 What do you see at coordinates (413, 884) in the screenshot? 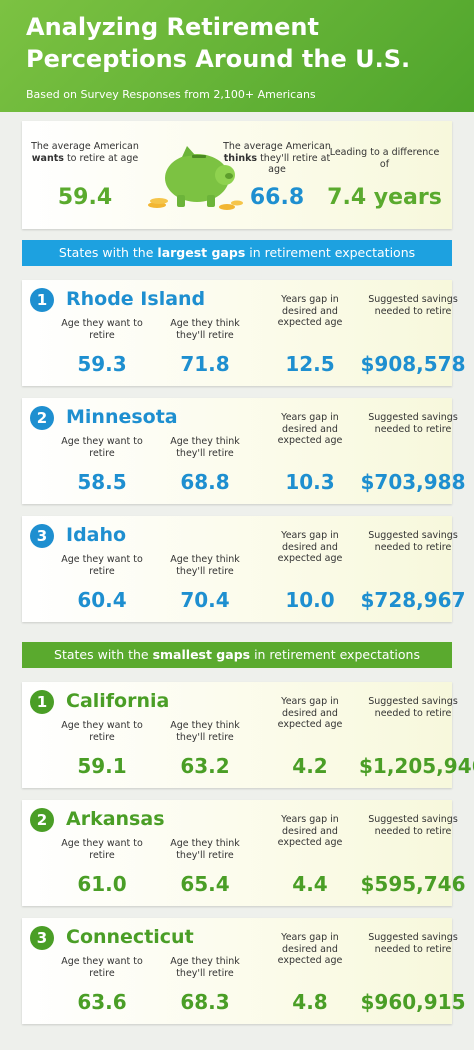
I see `state-value: $595,746` at bounding box center [413, 884].